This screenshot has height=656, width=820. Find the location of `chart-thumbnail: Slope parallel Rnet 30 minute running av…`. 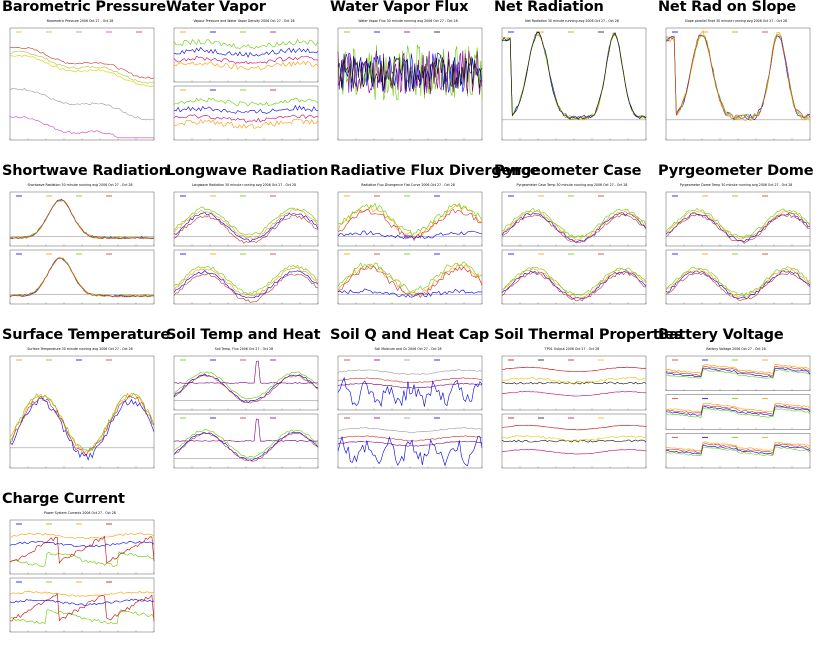

chart-thumbnail: Slope parallel Rnet 30 minute running av… is located at coordinates (738, 80).